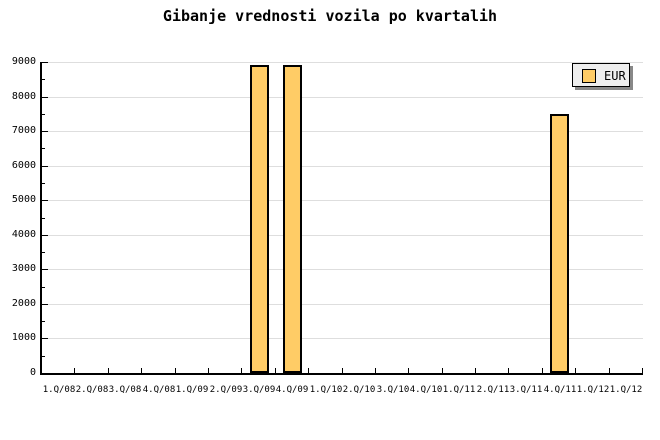 This screenshot has height=440, width=660. I want to click on x-tick-label: 1.Q/09, so click(192, 390).